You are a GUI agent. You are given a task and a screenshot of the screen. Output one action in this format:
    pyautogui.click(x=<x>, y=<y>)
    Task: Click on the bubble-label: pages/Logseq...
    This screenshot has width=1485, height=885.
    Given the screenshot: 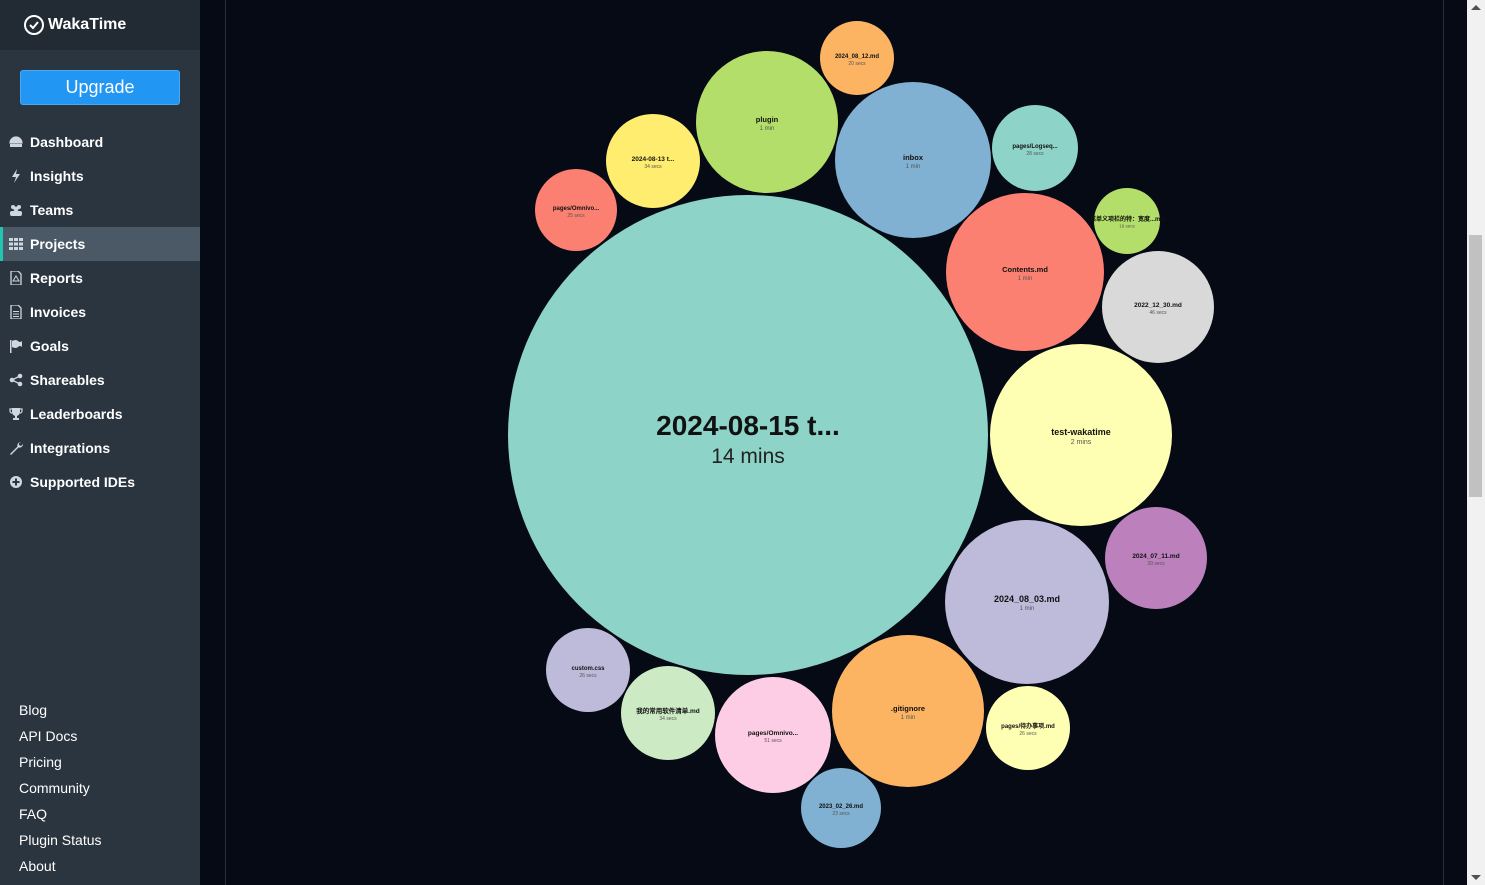 What is the action you would take?
    pyautogui.click(x=1035, y=147)
    